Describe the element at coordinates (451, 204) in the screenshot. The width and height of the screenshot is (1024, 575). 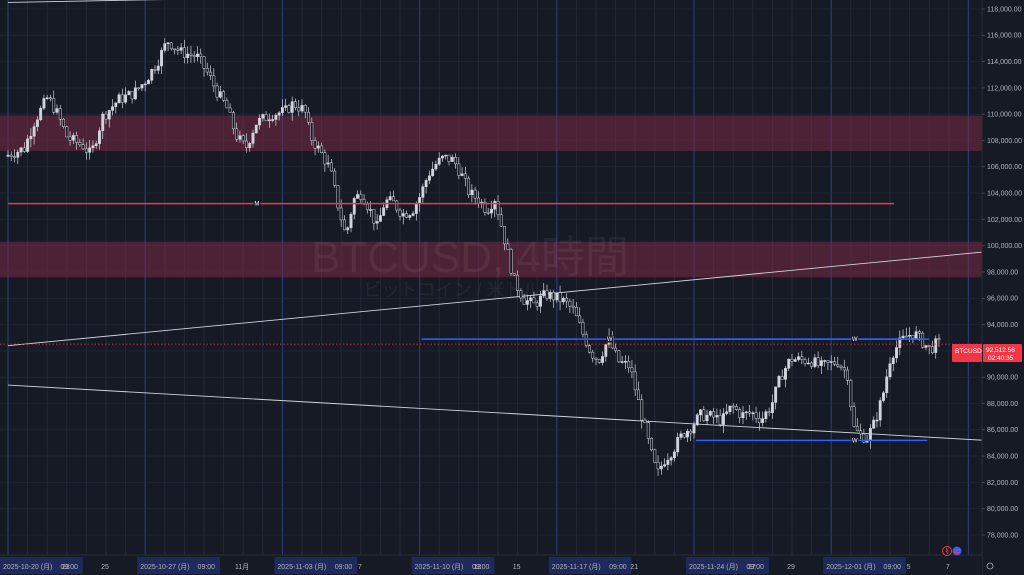
I see `horizontal-line: M` at that location.